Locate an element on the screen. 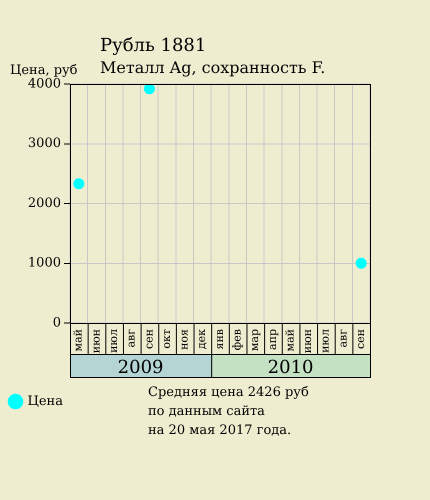  y-tick-label: 0 is located at coordinates (56, 322).